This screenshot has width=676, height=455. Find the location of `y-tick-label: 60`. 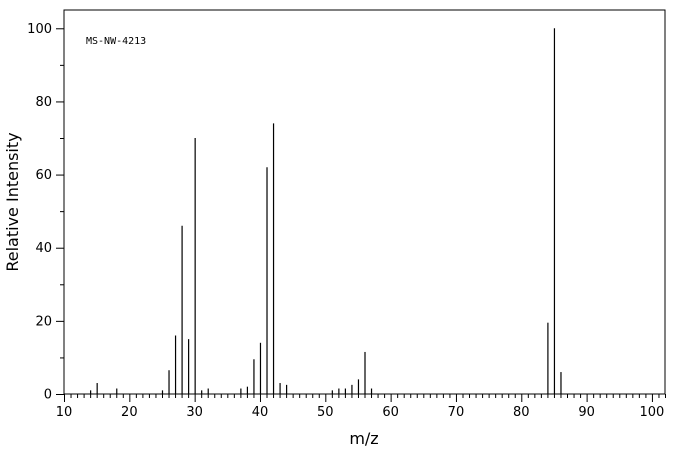

y-tick-label: 60 is located at coordinates (43, 175).